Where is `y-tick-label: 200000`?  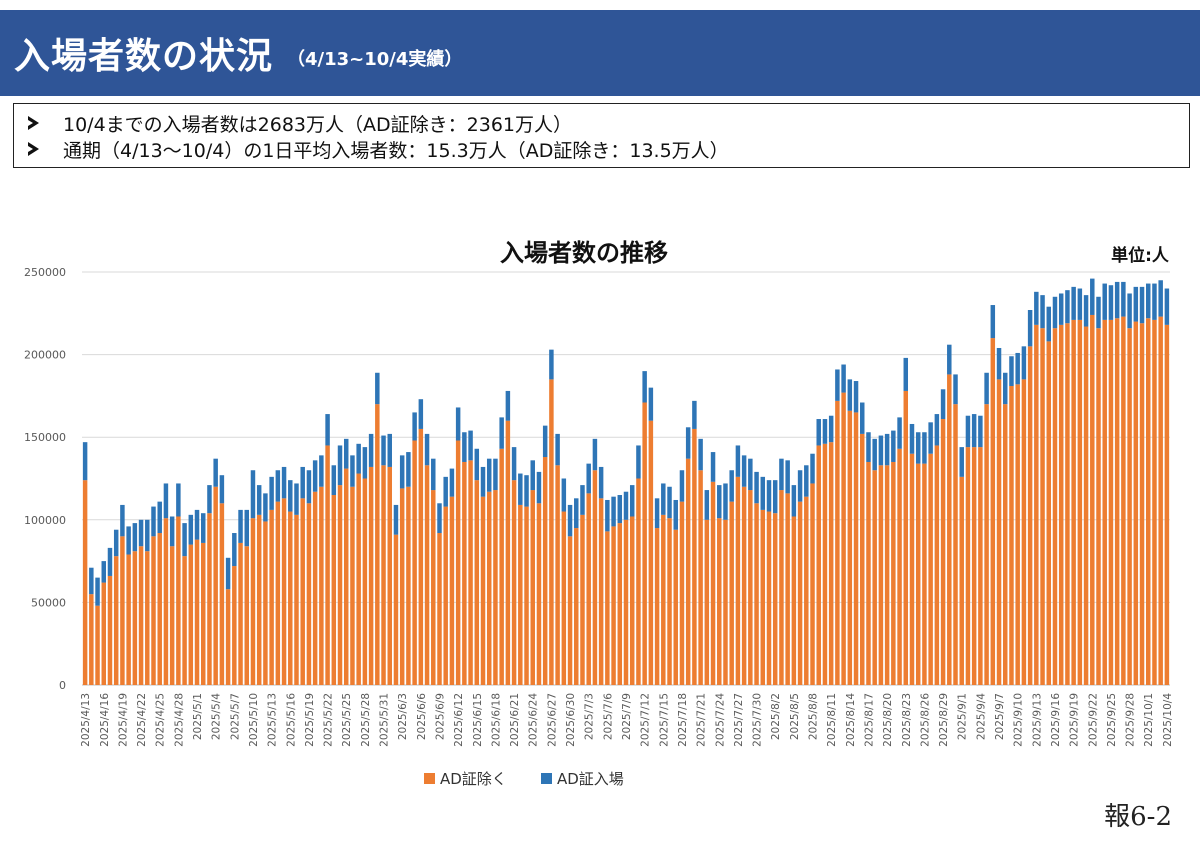
y-tick-label: 200000 is located at coordinates (45, 355).